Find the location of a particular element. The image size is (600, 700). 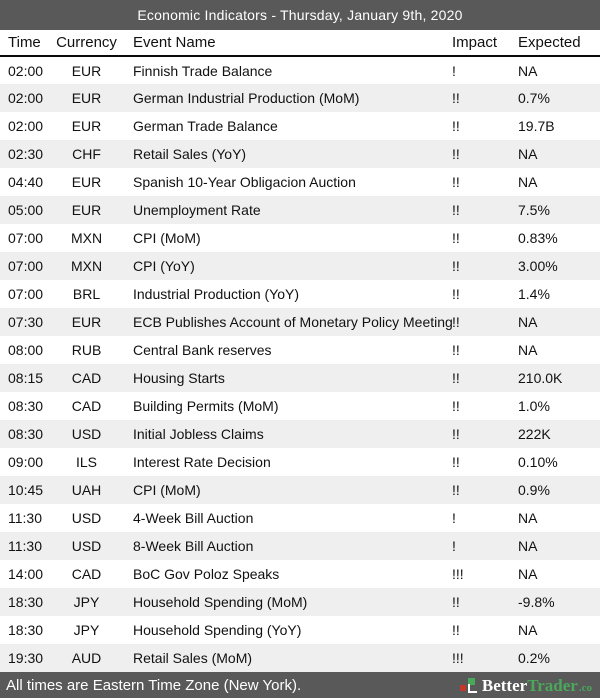

time-cell: 19:30 is located at coordinates (26, 658).